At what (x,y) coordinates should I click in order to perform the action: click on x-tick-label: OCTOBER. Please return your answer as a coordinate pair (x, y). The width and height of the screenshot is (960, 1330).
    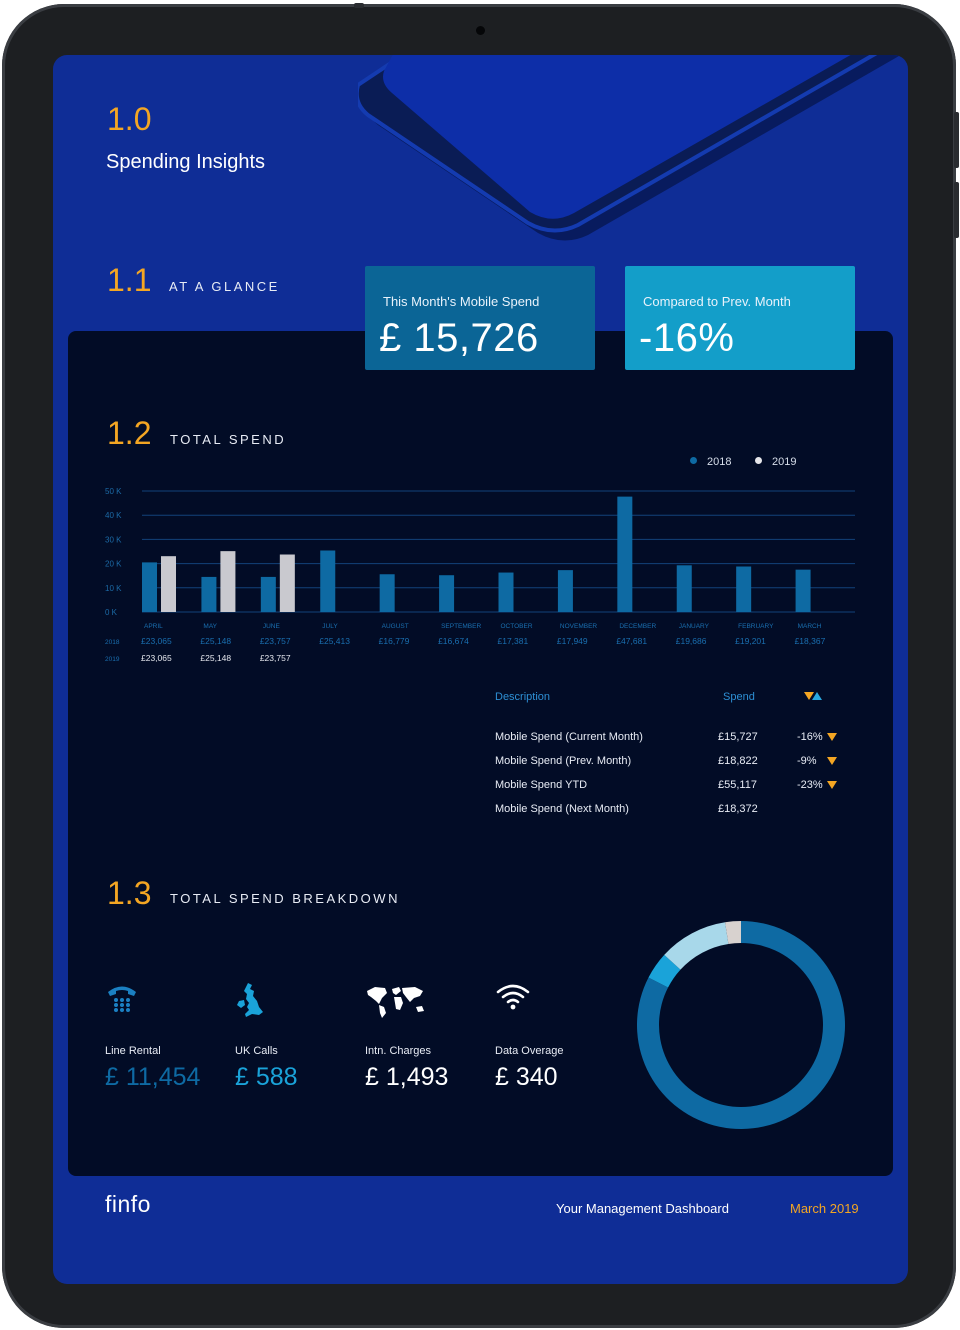
    Looking at the image, I should click on (517, 626).